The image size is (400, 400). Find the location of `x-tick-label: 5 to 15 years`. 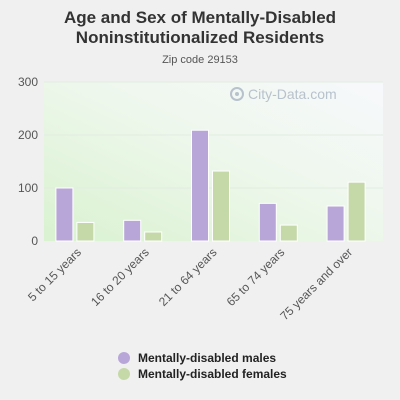

x-tick-label: 5 to 15 years is located at coordinates (54, 274).